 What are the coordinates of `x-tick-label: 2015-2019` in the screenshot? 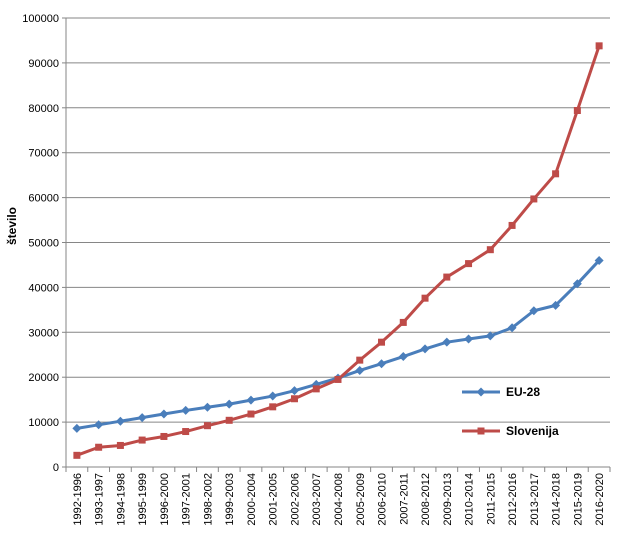 It's located at (578, 499).